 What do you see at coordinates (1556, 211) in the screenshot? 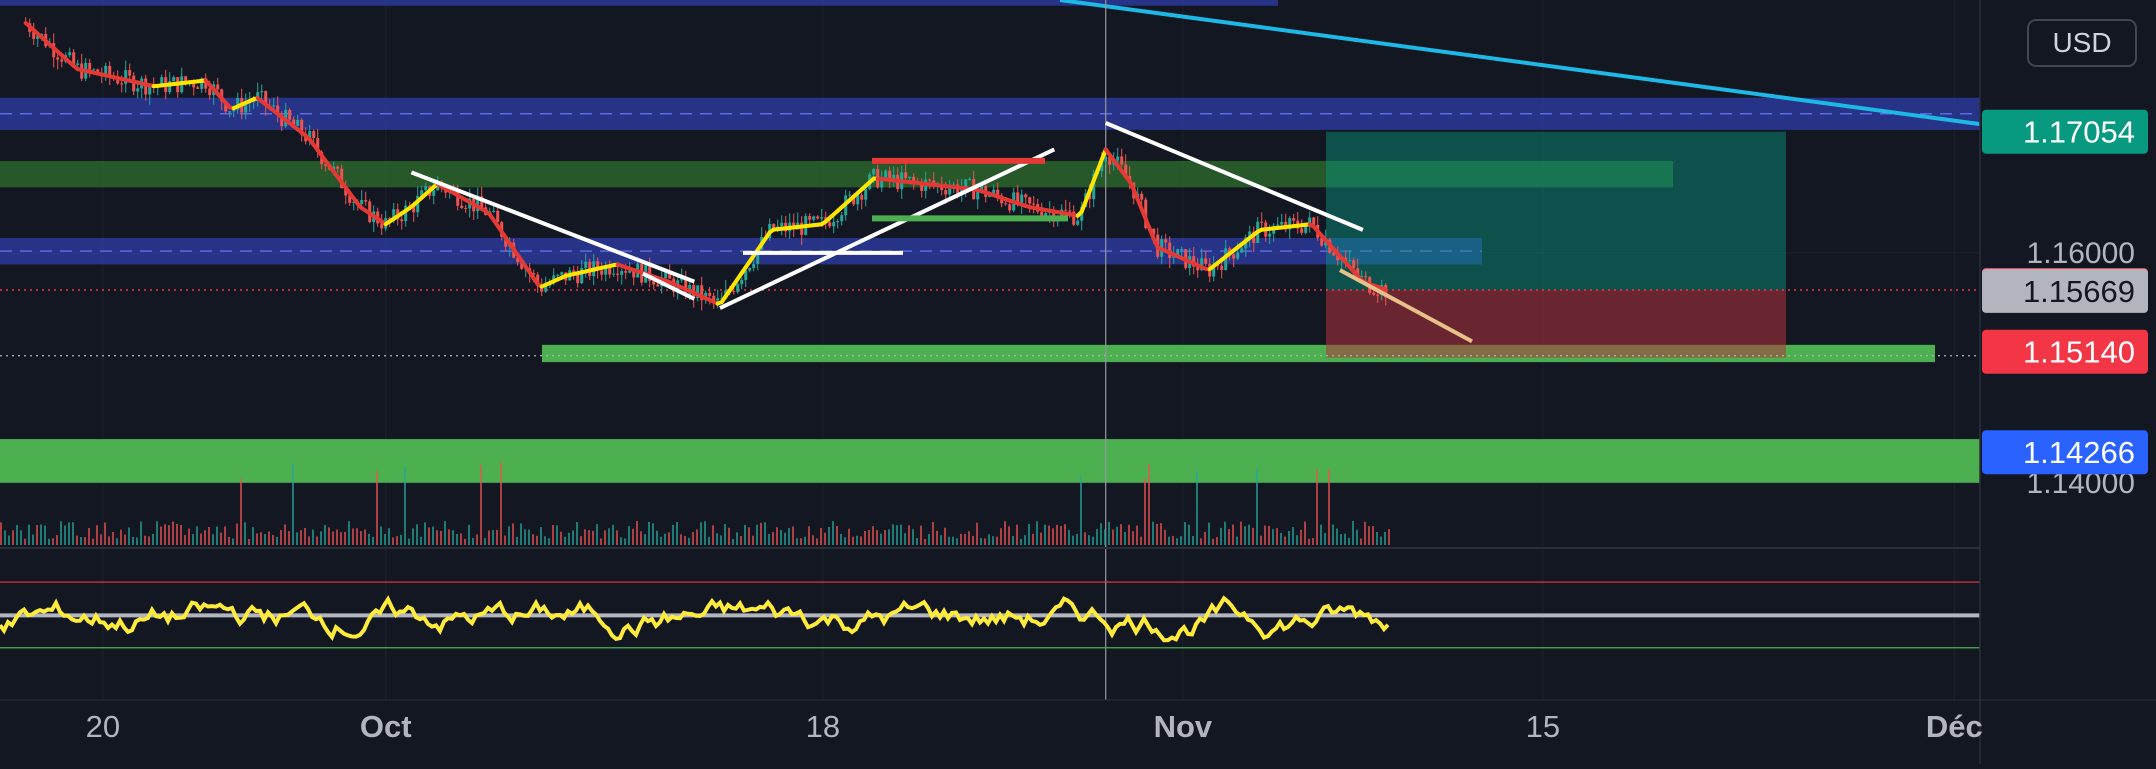
I see `position-target-zone` at bounding box center [1556, 211].